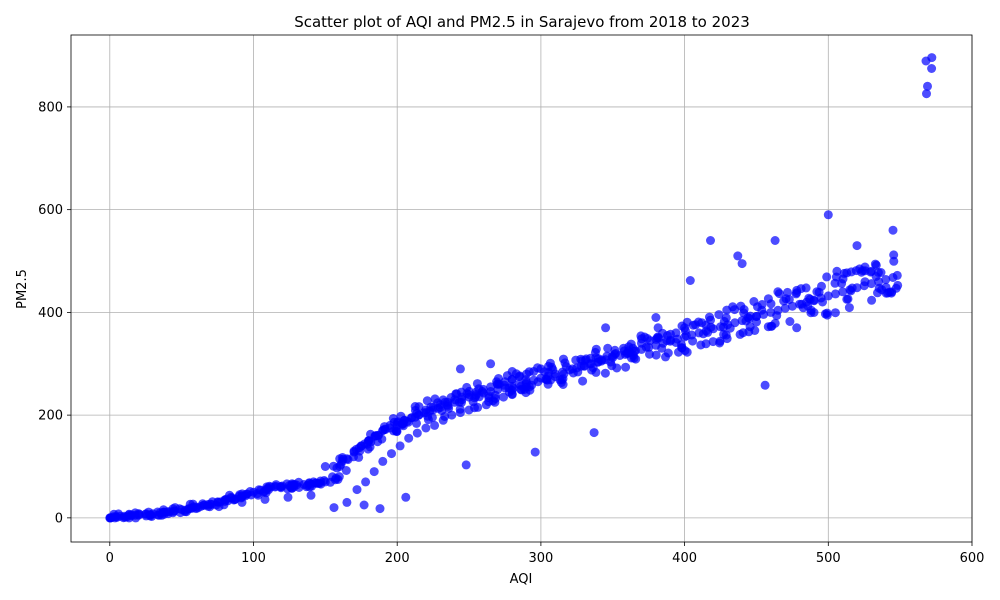 This screenshot has width=1000, height=600. Describe the element at coordinates (22, 289) in the screenshot. I see `y-axis-label: PM2.5` at that location.